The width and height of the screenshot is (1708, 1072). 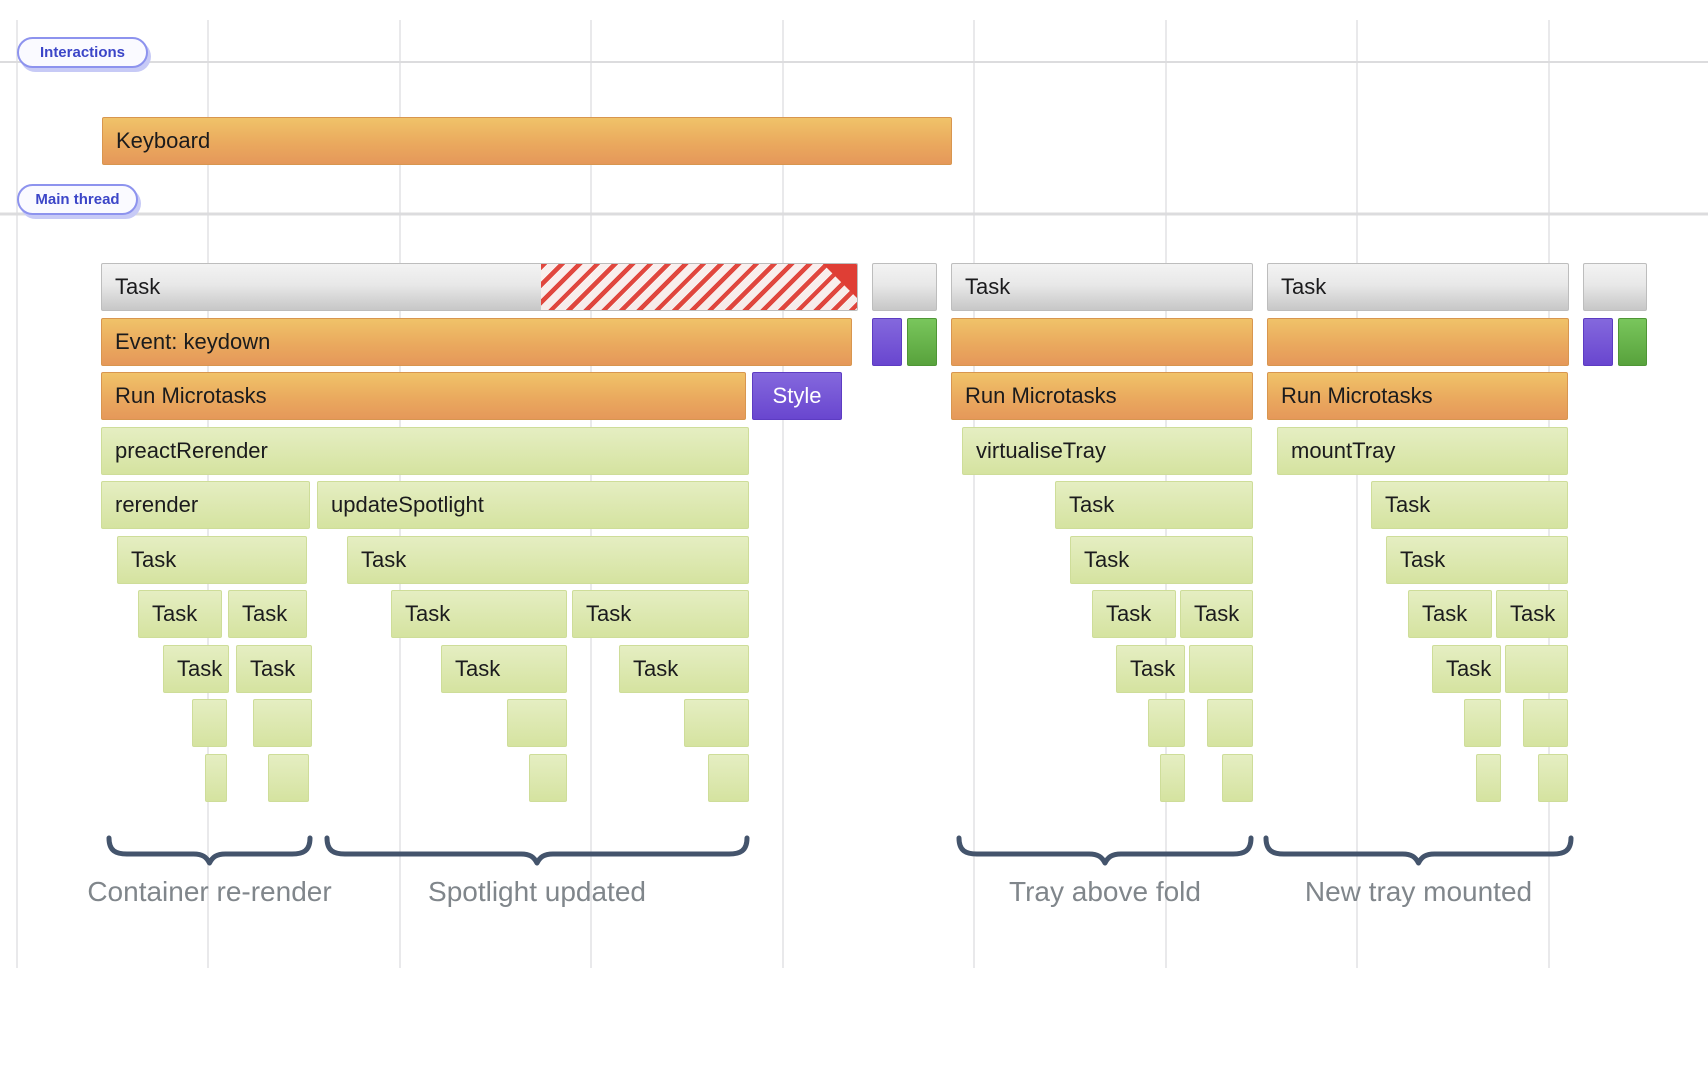 I want to click on track-pill-interactions: Interactions, so click(x=82, y=52).